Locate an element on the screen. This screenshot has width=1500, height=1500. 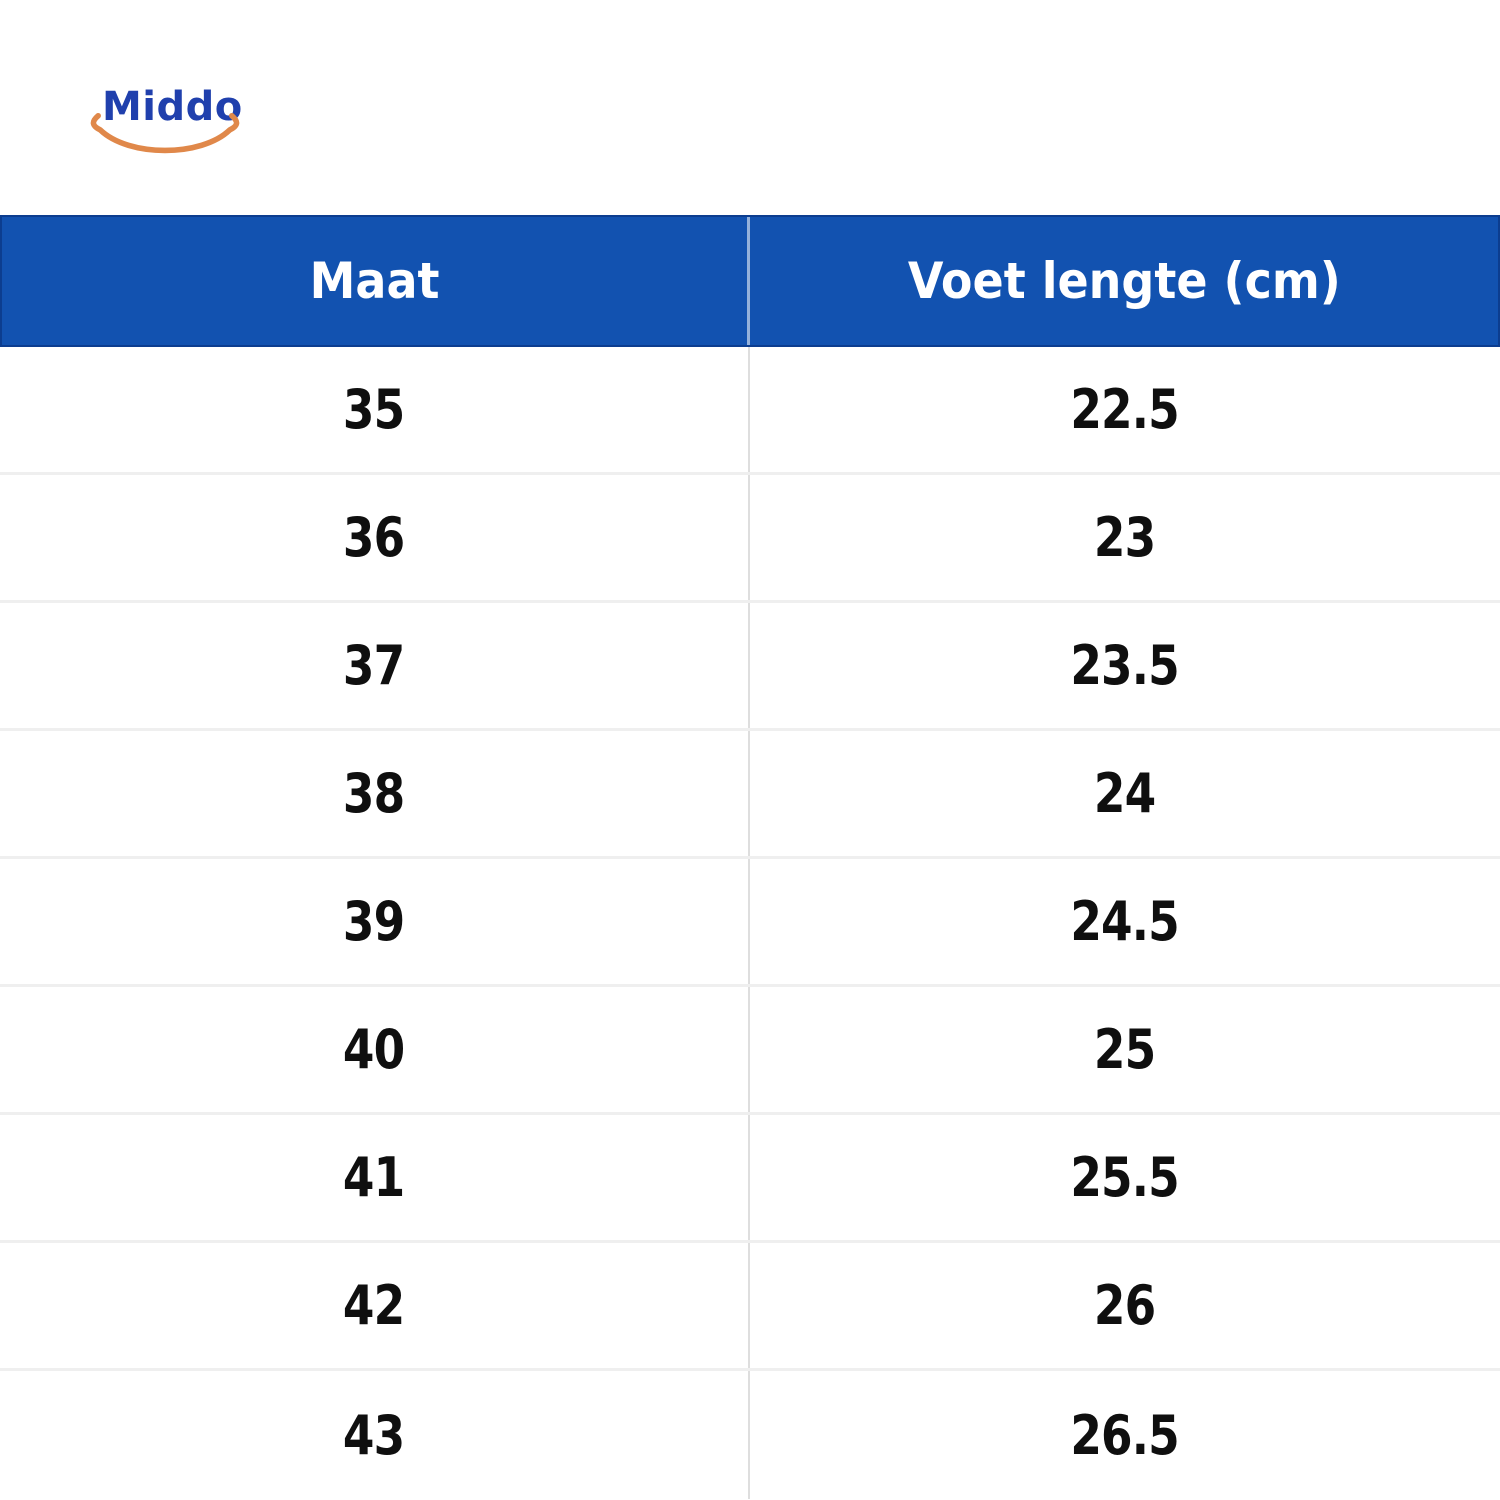
voet-lengte-cell: 22.5 is located at coordinates (1125, 409).